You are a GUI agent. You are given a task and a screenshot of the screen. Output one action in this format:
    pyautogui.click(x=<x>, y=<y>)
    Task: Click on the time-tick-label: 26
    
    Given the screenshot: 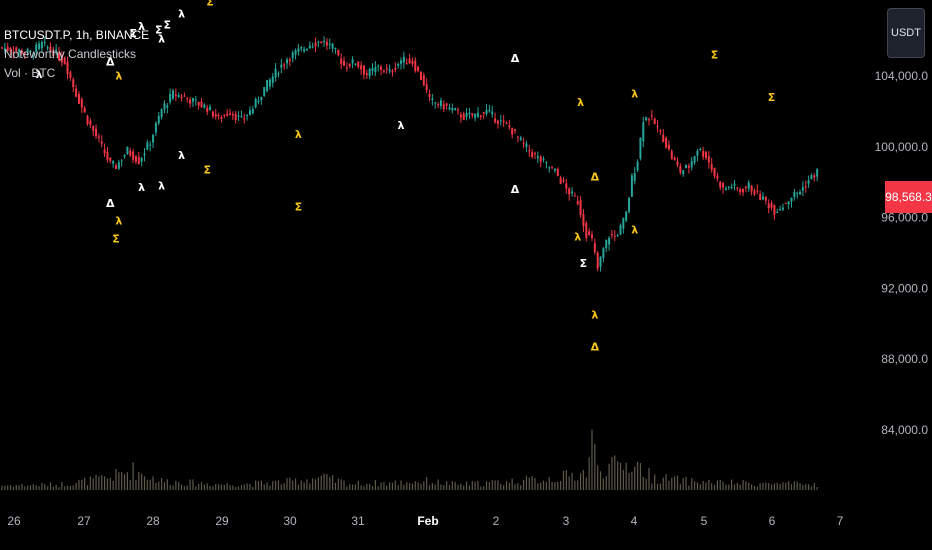 What is the action you would take?
    pyautogui.click(x=14, y=521)
    